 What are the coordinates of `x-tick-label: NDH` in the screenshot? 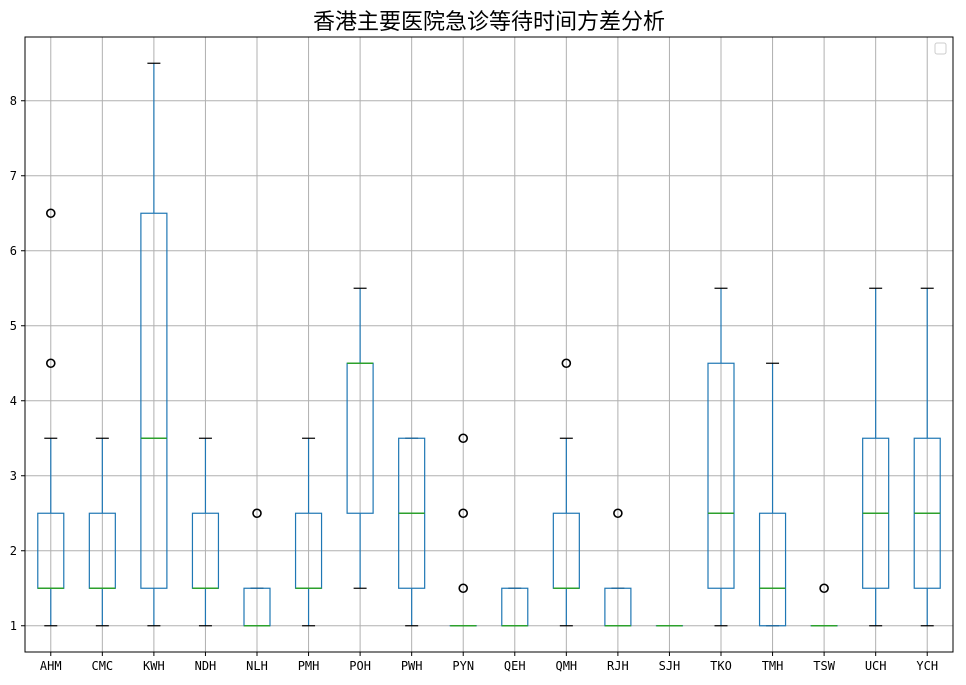 It's located at (206, 666).